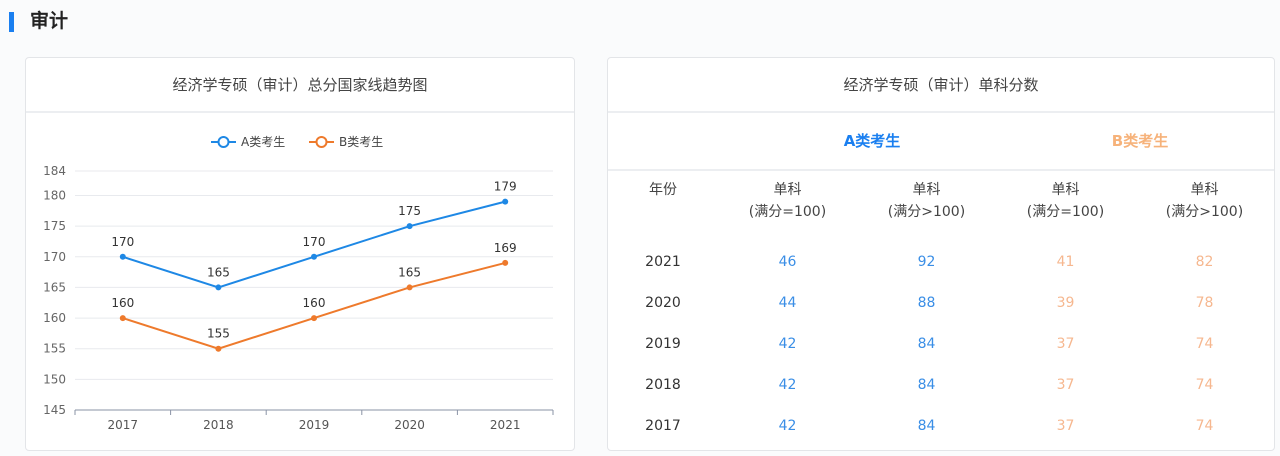 The height and width of the screenshot is (456, 1280). I want to click on y-tick-label: 160, so click(54, 318).